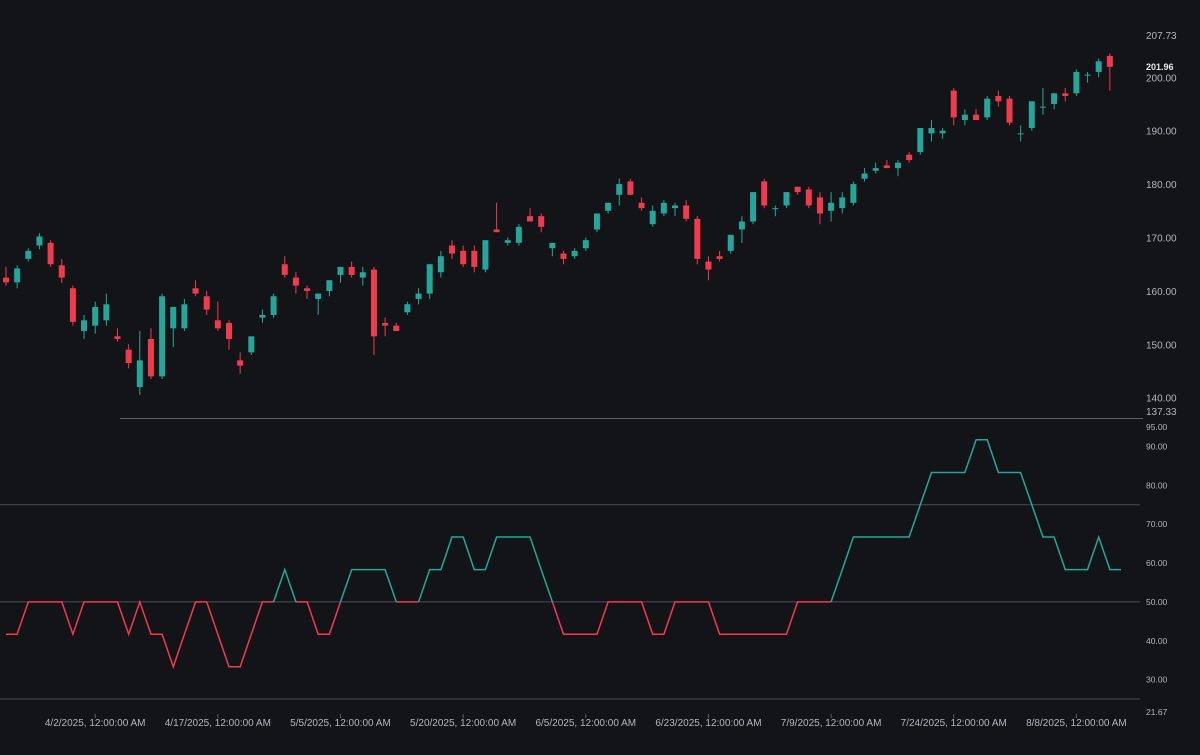 The width and height of the screenshot is (1200, 755). What do you see at coordinates (1161, 36) in the screenshot?
I see `price-max-label: 207.73` at bounding box center [1161, 36].